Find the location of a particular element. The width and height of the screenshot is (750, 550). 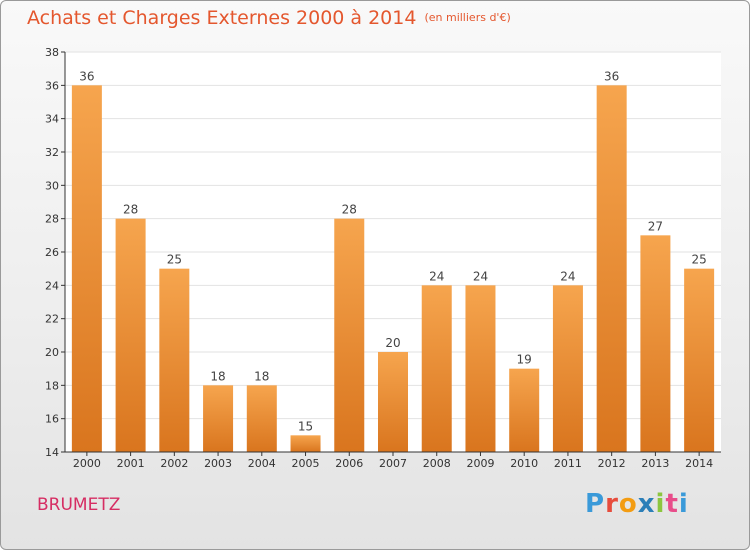

y-tick-label: 30 is located at coordinates (52, 185).